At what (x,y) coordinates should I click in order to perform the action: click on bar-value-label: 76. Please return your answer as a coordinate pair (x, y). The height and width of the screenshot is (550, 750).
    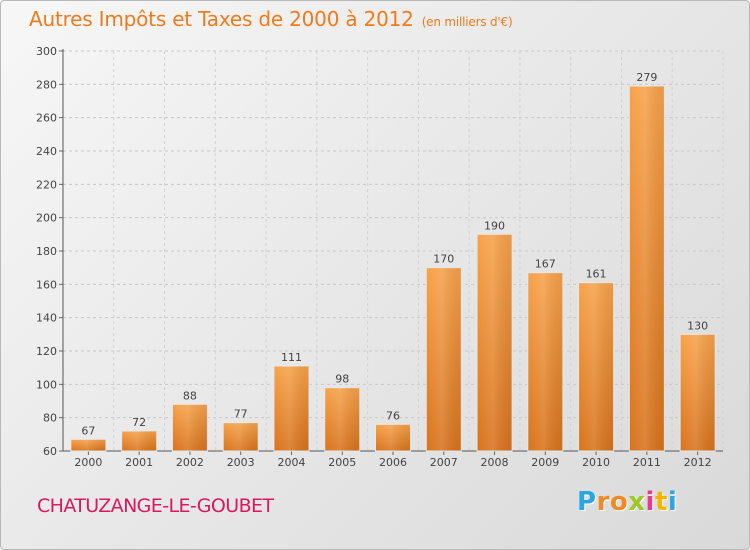
    Looking at the image, I should click on (393, 415).